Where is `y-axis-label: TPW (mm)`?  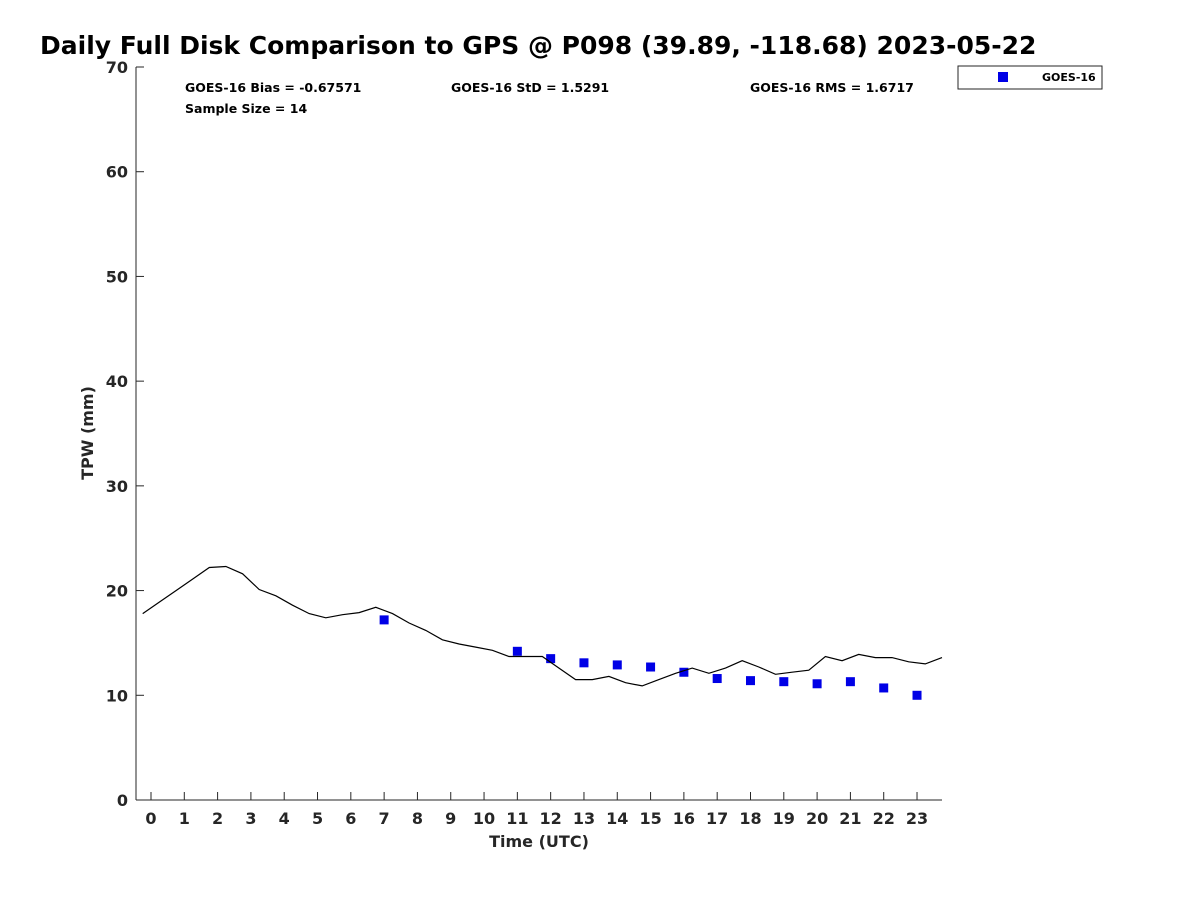
y-axis-label: TPW (mm) is located at coordinates (87, 433).